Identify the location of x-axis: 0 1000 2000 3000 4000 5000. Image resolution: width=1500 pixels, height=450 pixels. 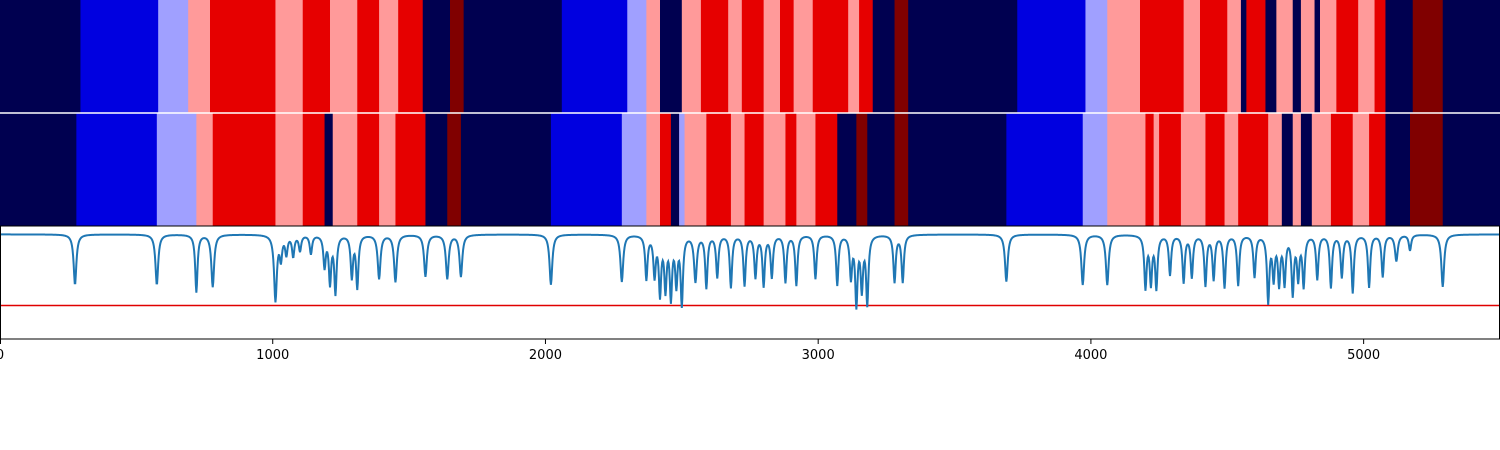
(690, 351).